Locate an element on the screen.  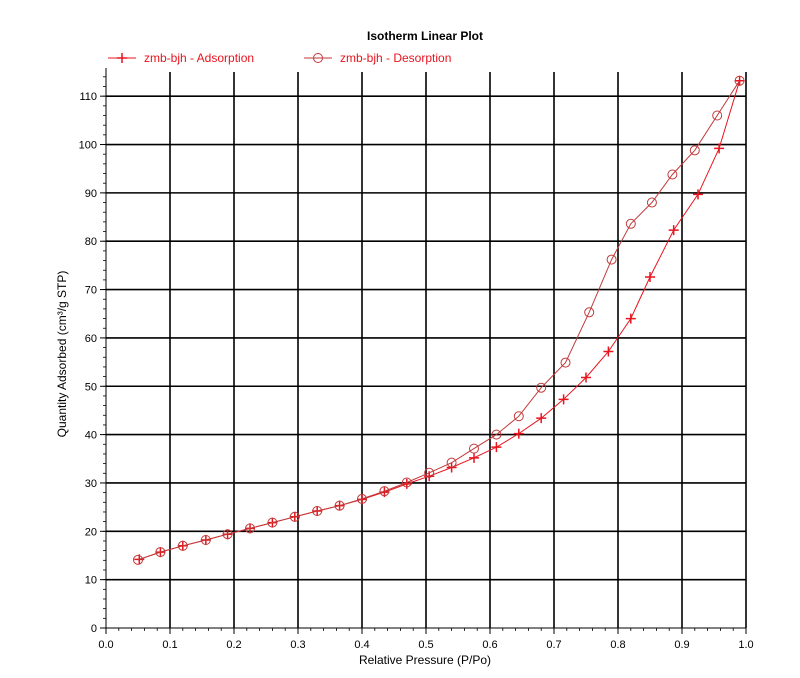
x-tick-label: 0.2 is located at coordinates (233, 645).